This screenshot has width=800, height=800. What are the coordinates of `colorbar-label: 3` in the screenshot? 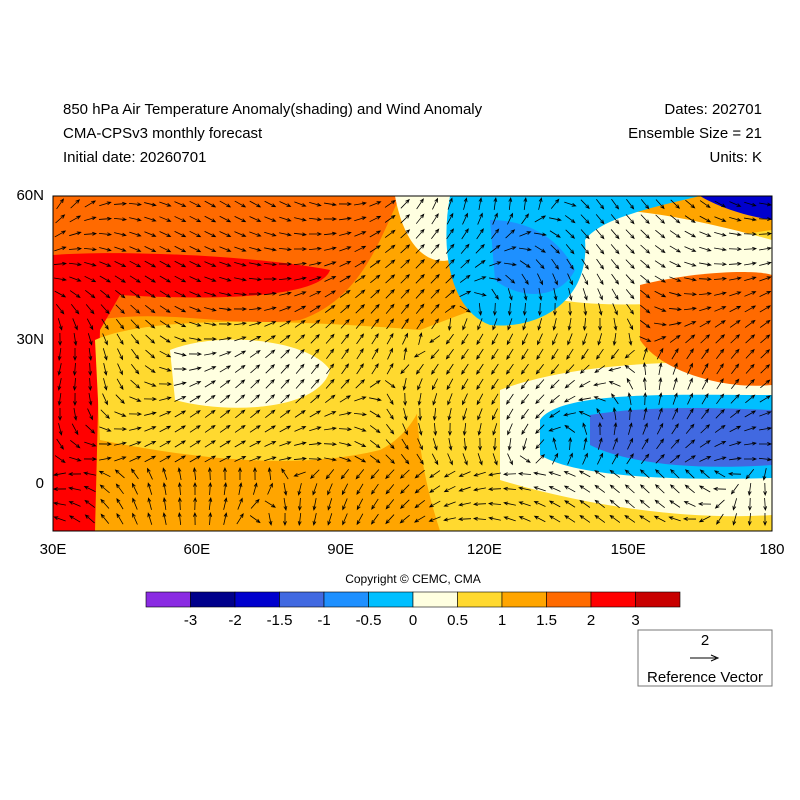 It's located at (635, 620).